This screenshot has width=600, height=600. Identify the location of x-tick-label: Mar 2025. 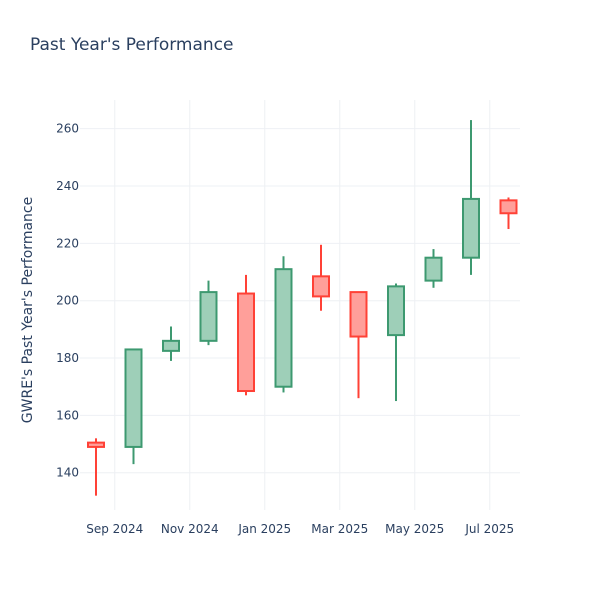
(339, 529).